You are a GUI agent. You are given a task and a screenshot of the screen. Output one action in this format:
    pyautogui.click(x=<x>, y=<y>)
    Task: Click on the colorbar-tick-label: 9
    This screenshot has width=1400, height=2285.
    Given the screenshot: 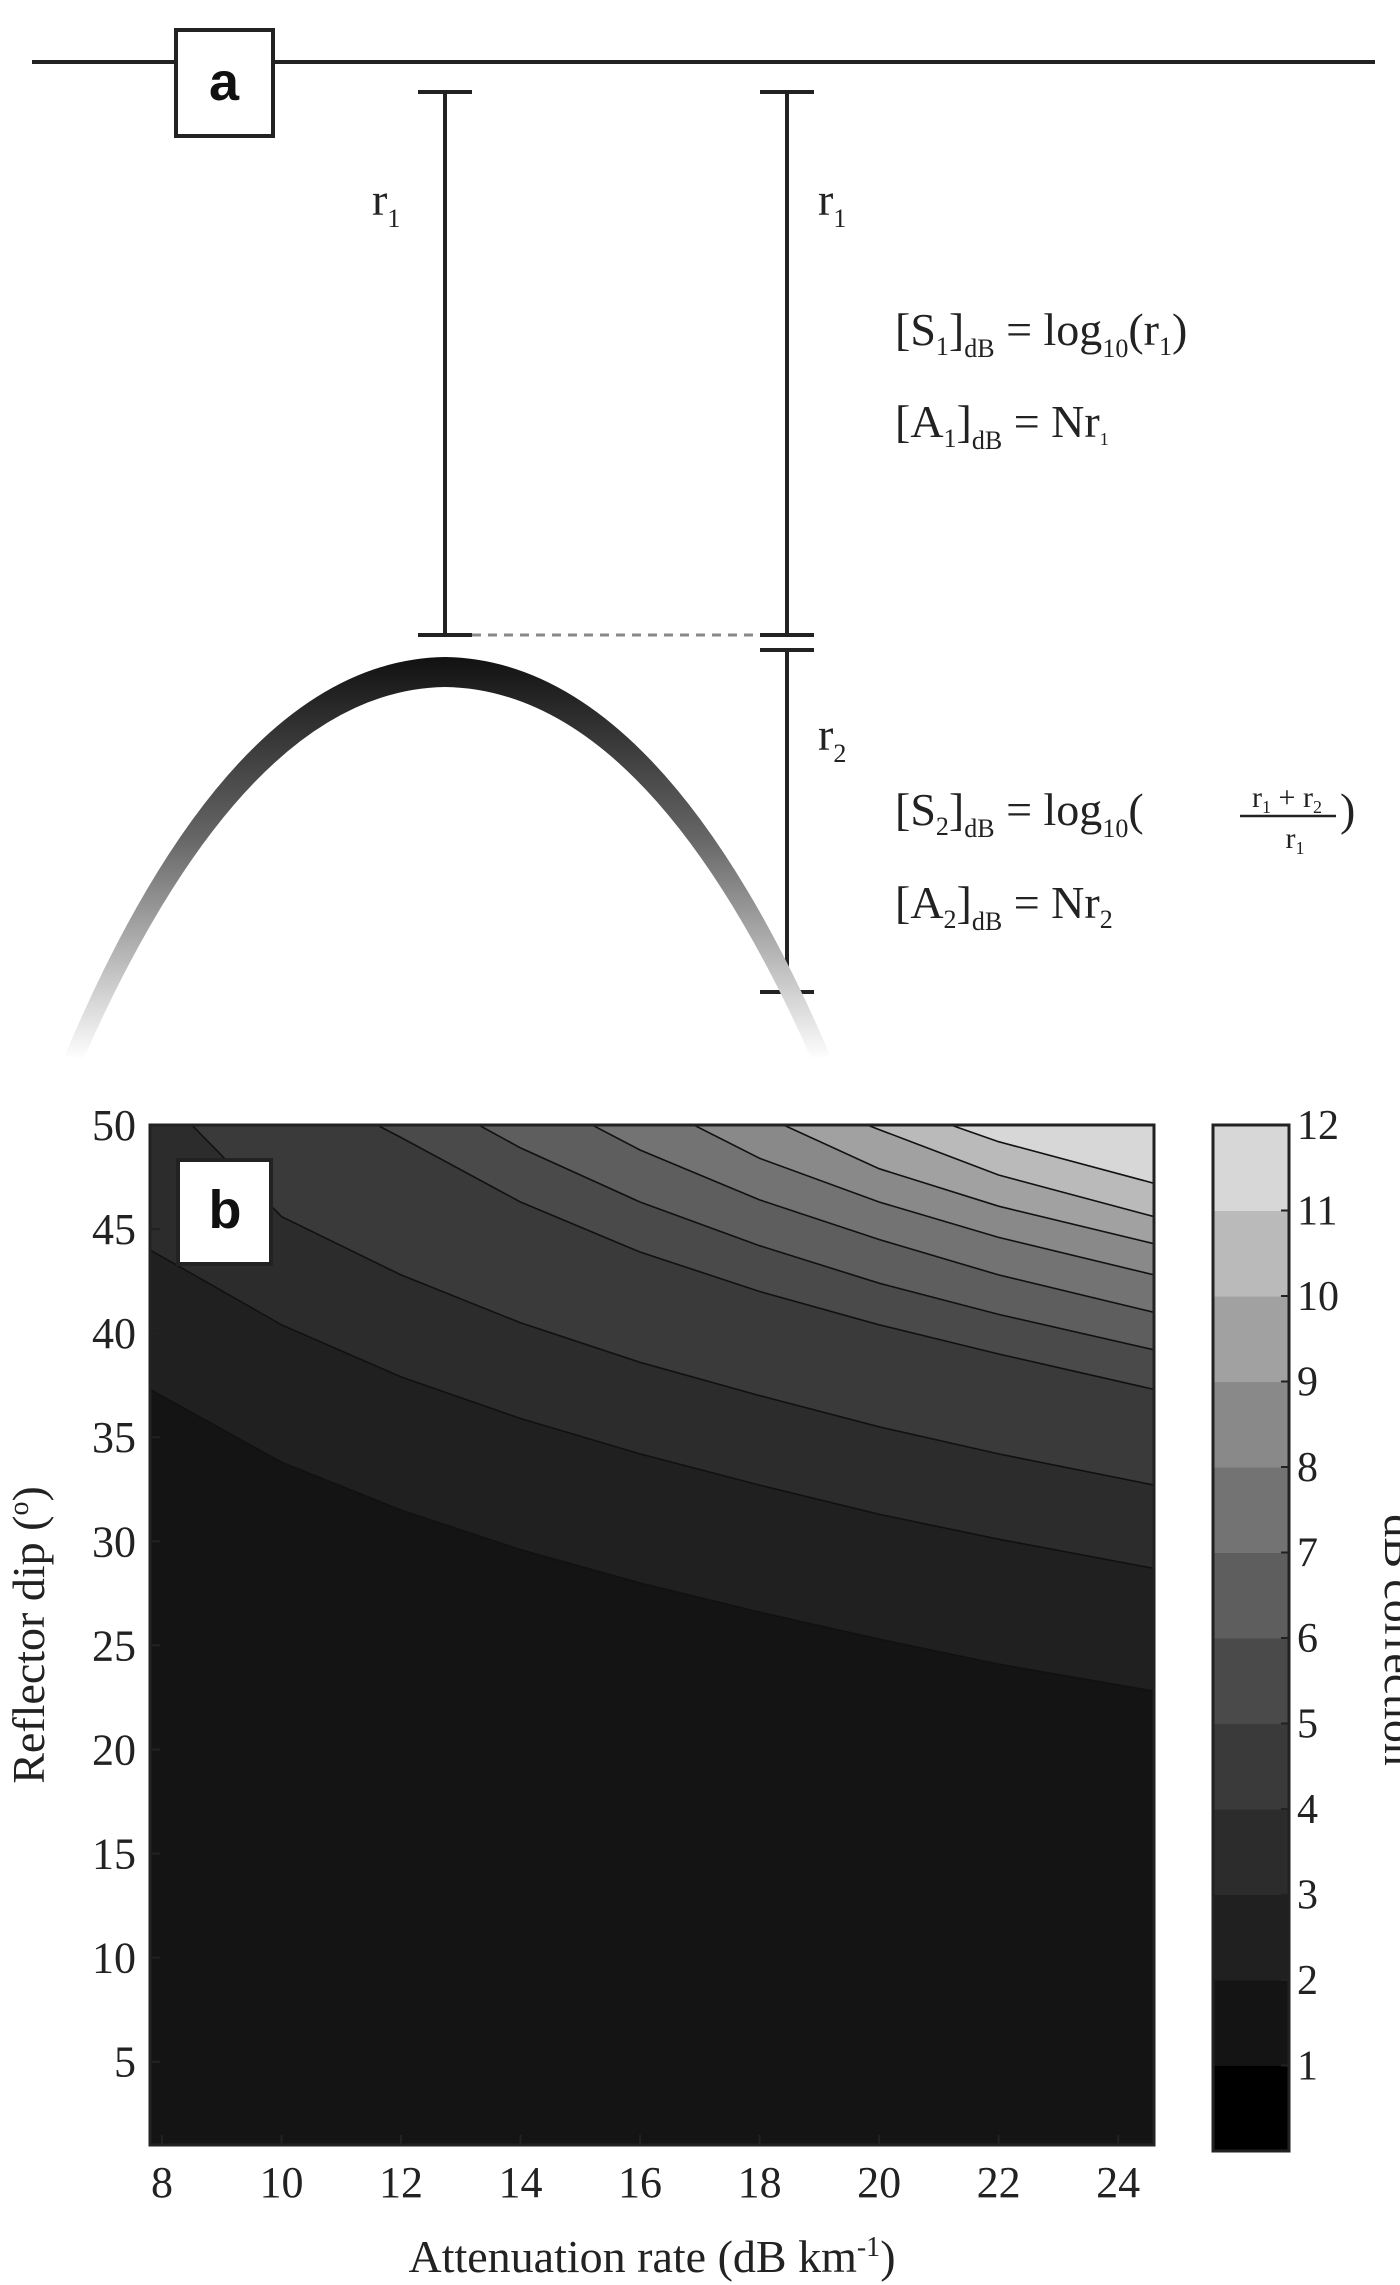 What is the action you would take?
    pyautogui.click(x=1307, y=1383)
    